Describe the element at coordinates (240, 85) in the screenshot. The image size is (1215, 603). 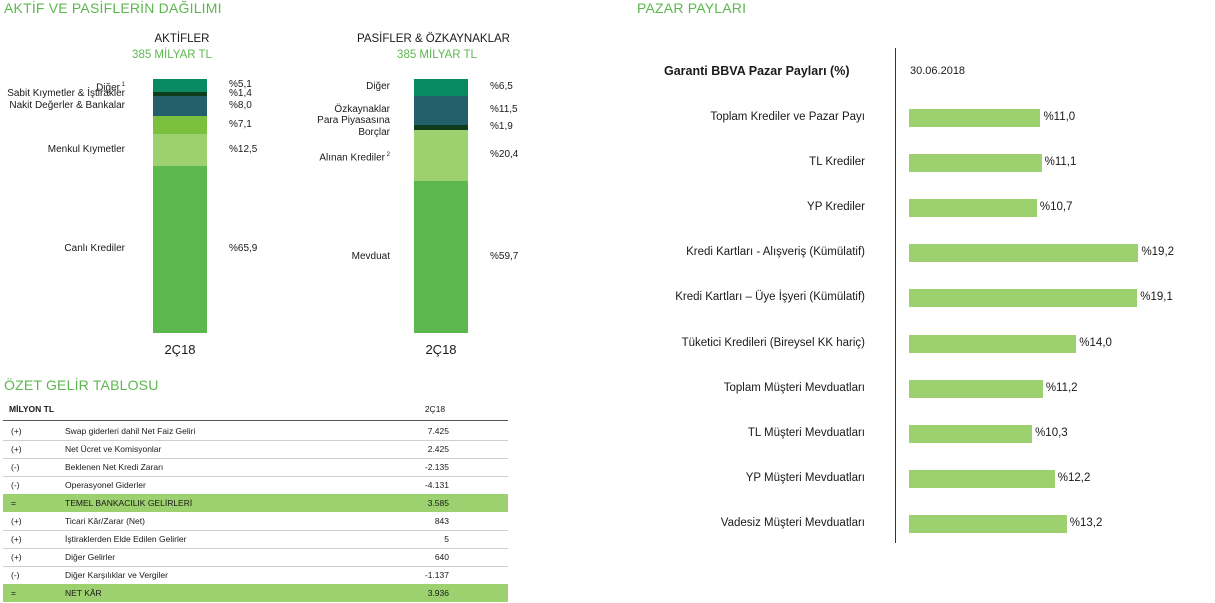
I see `assets-pct-label: %5,1` at that location.